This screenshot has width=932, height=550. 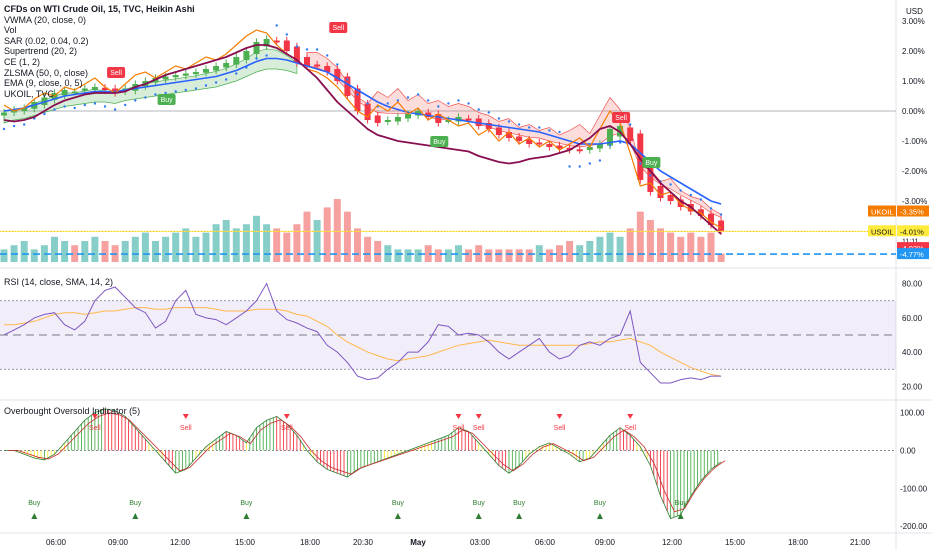 What do you see at coordinates (45, 19) in the screenshot?
I see `legend-indicator-vwma: VWMA (20, close, 0)` at bounding box center [45, 19].